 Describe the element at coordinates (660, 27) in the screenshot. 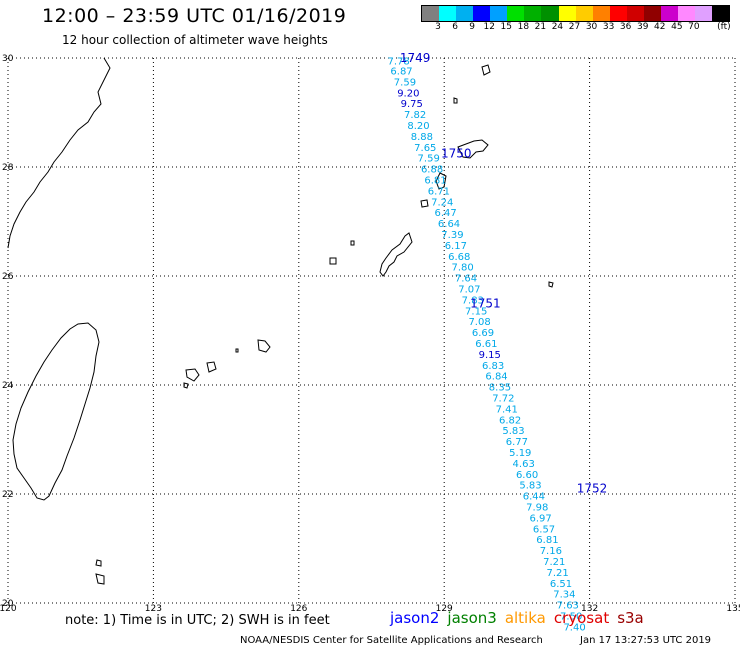

I see `colorbar-tick: 42` at that location.